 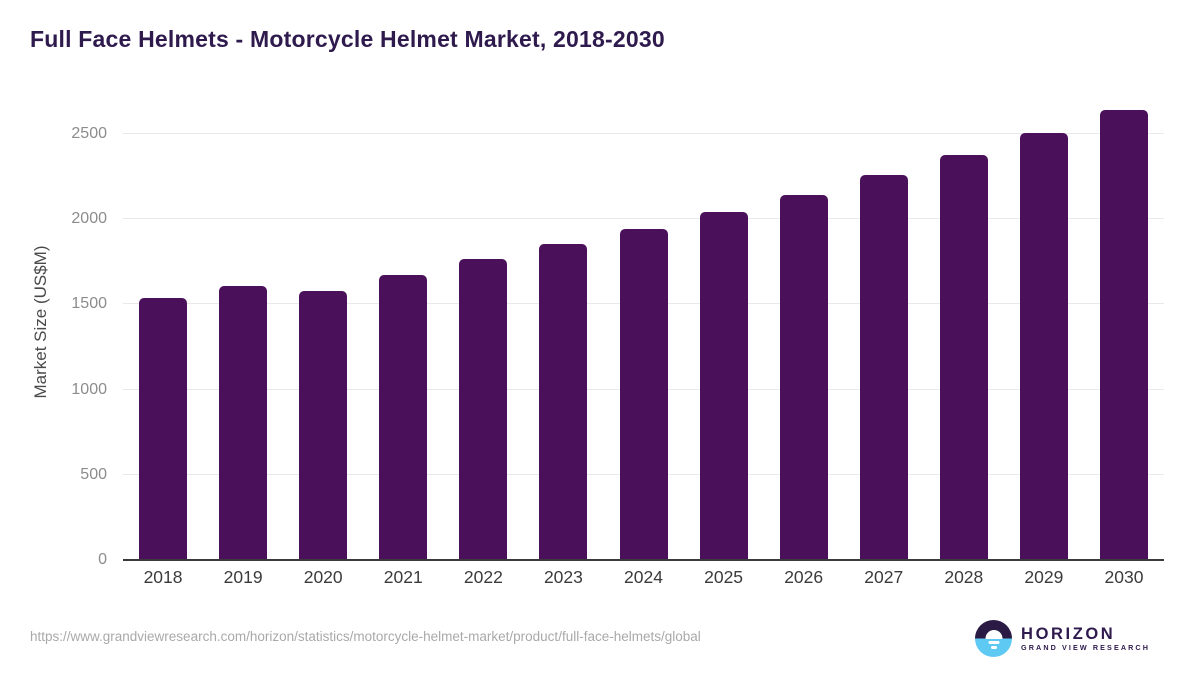 I want to click on y-tick-label-1500: 1500, so click(x=89, y=304).